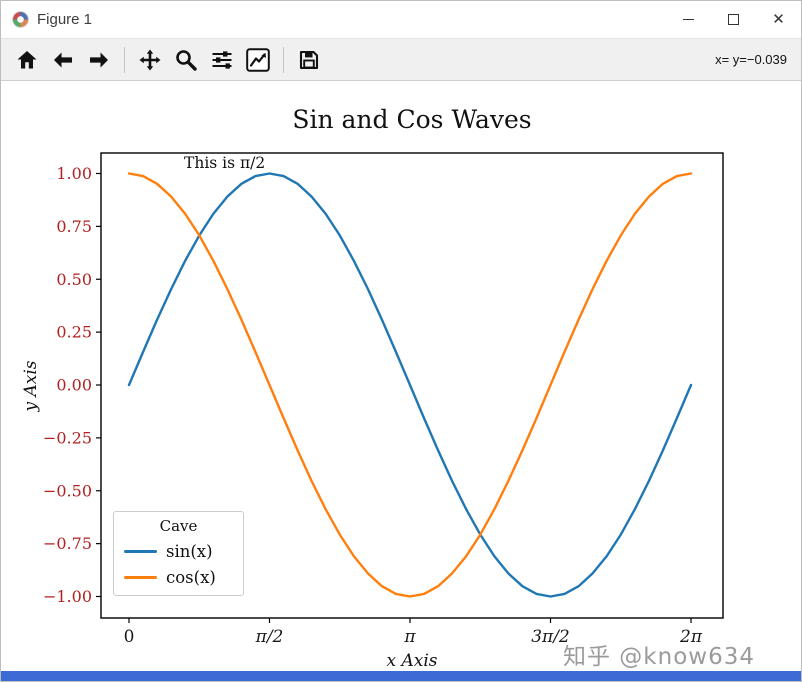  I want to click on y-tick-label: 0.25, so click(74, 332).